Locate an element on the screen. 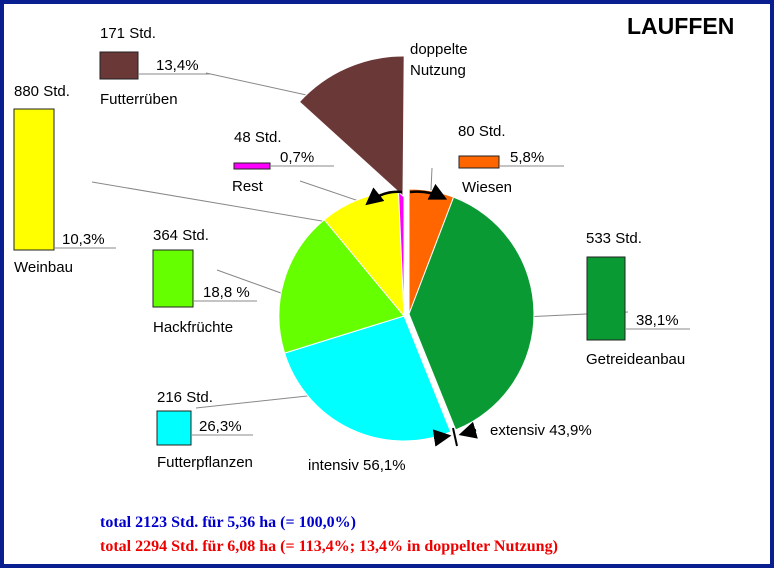 Image resolution: width=774 pixels, height=568 pixels. percent-rest: 0,7% is located at coordinates (297, 157).